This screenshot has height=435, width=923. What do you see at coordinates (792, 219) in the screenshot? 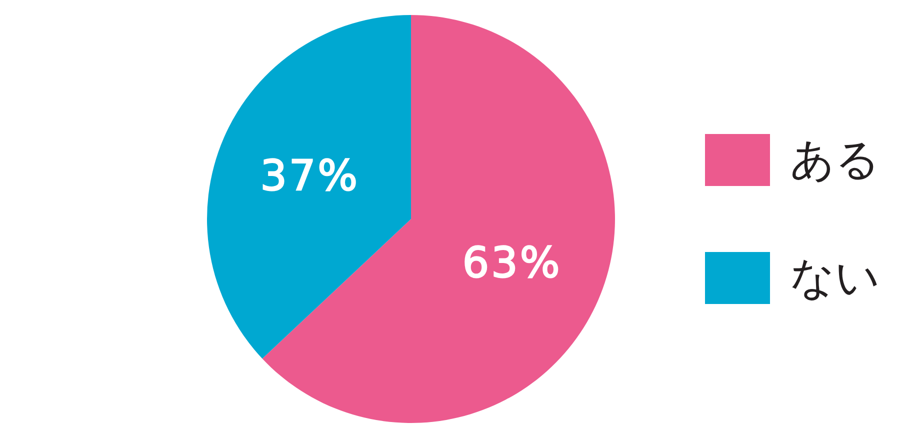
I see `legend: ある ない` at bounding box center [792, 219].